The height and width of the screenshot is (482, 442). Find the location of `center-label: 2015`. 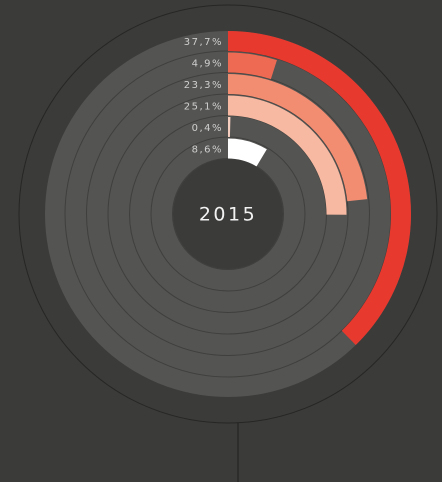

center-label: 2015 is located at coordinates (228, 215).